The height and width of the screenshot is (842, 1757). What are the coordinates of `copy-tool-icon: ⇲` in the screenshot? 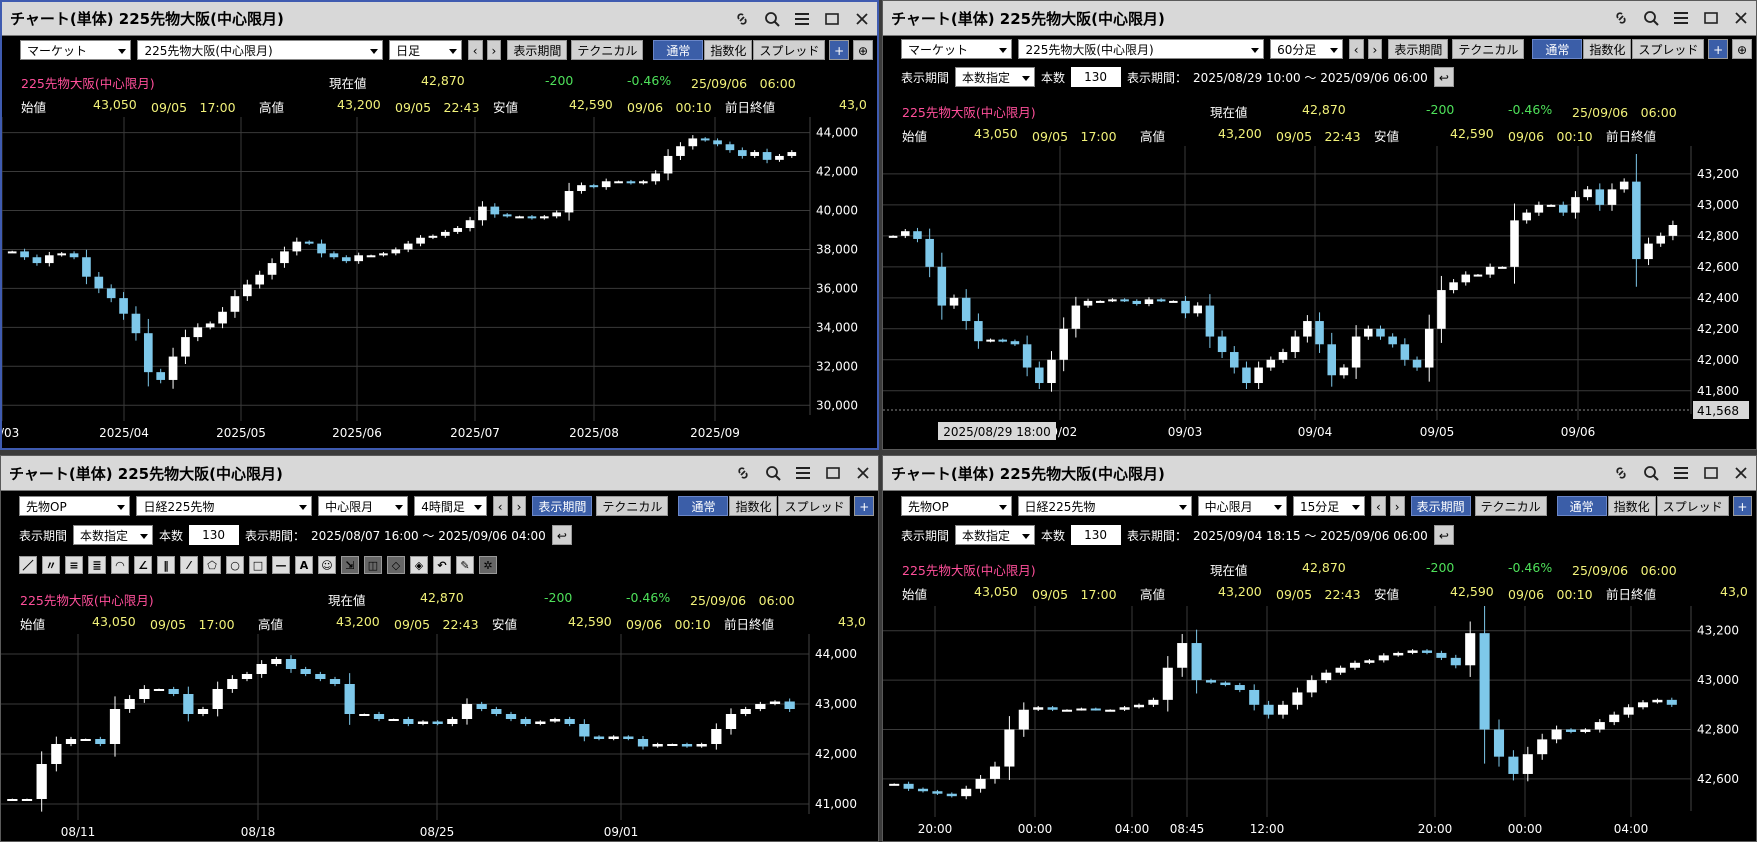 It's located at (350, 565).